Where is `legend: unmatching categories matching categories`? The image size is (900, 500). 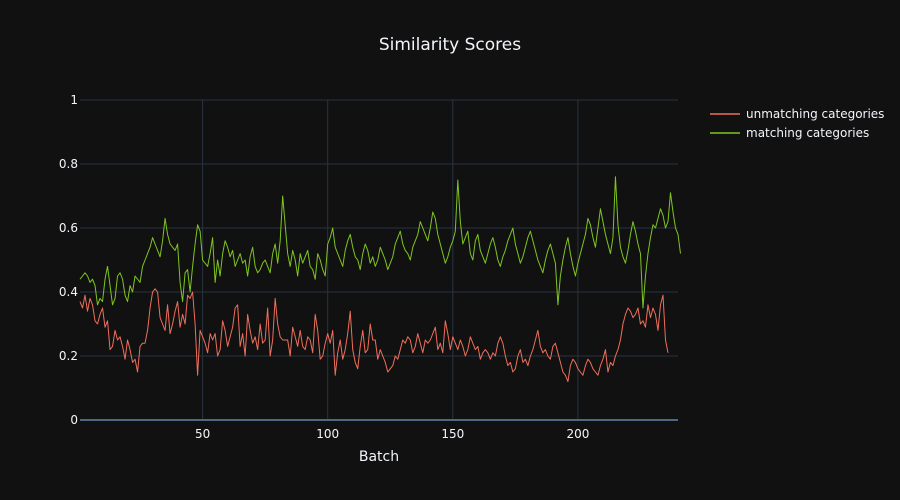
legend: unmatching categories matching categories is located at coordinates (797, 123).